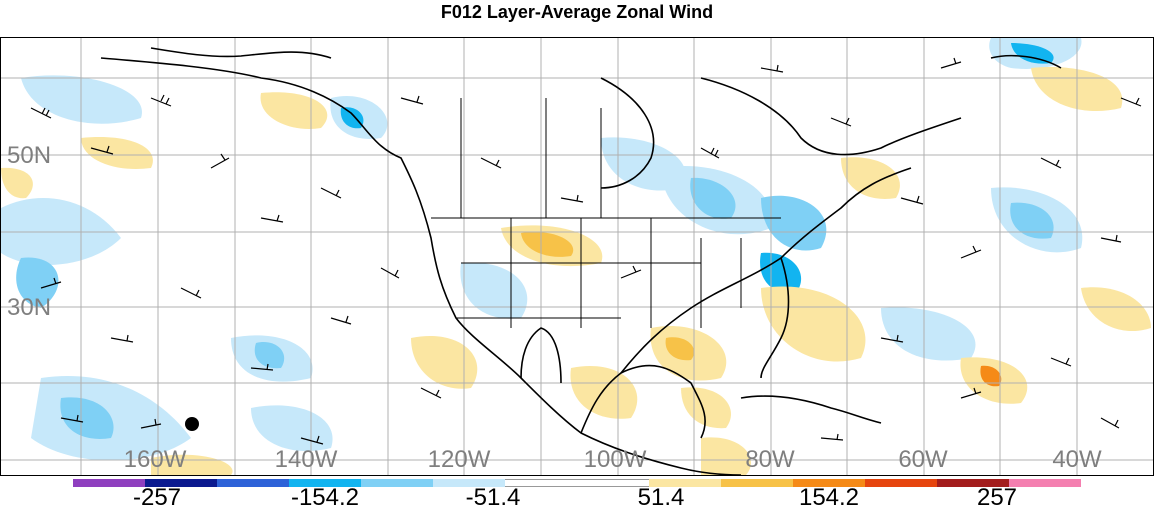  What do you see at coordinates (615, 459) in the screenshot?
I see `lon-label-100w: 100W` at bounding box center [615, 459].